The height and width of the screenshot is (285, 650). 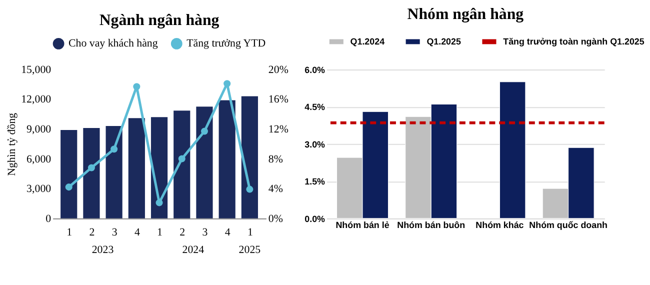 What do you see at coordinates (275, 218) in the screenshot?
I see `y2-tick-label: 0%` at bounding box center [275, 218].